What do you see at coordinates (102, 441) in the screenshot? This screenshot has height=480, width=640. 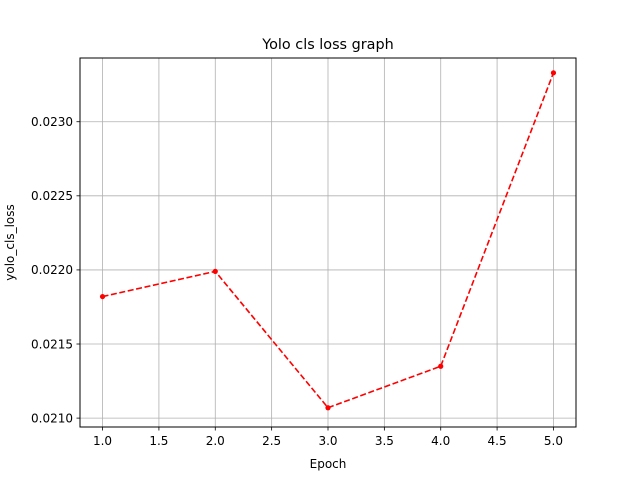 I see `x-tick-label: 1.0` at bounding box center [102, 441].